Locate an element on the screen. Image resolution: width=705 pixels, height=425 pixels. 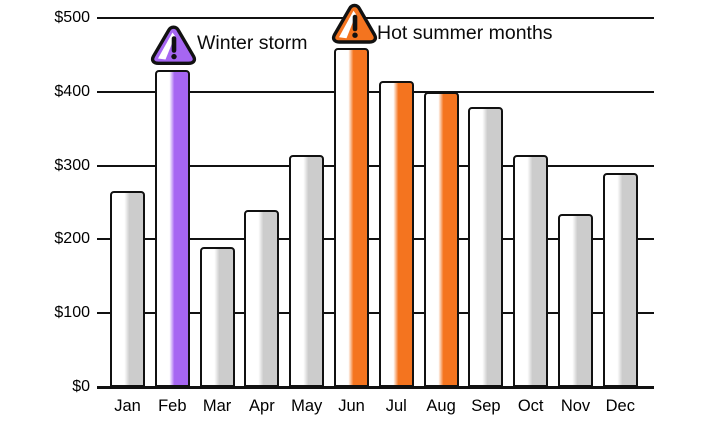
x-tick-label-jun: Jun is located at coordinates (351, 406).